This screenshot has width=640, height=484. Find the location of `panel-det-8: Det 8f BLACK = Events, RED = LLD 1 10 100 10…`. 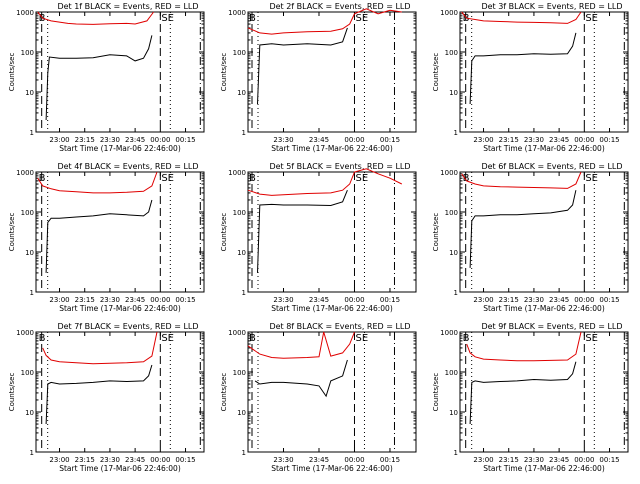

panel-det-8: Det 8f BLACK = Events, RED = LLD 1 10 100 10… is located at coordinates (318, 397).